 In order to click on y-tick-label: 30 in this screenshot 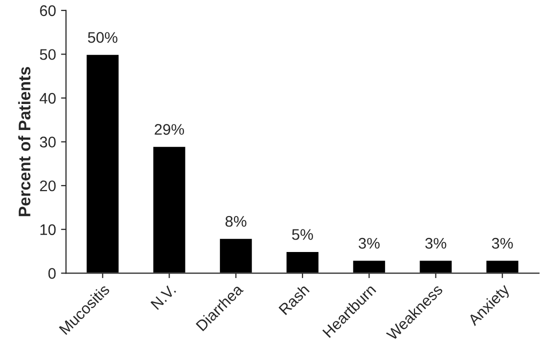, I will do `click(48, 142)`.